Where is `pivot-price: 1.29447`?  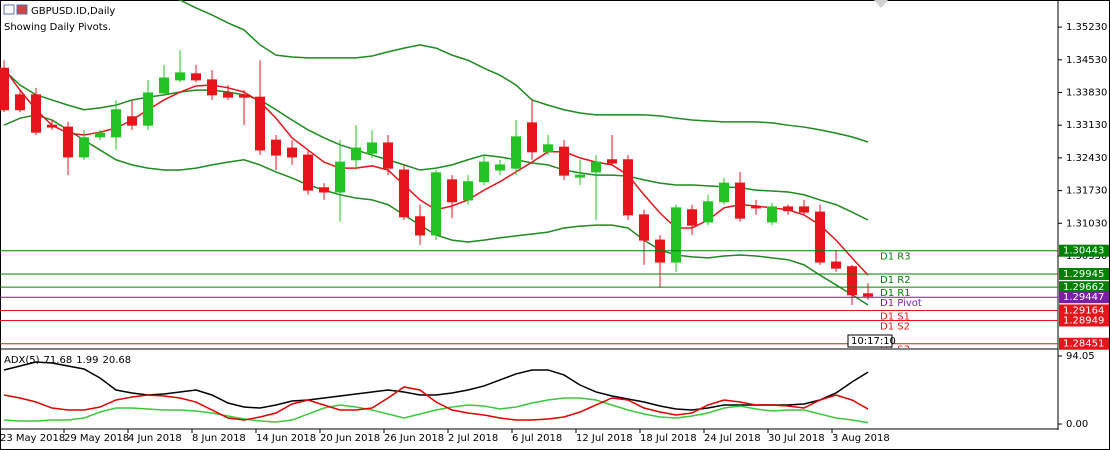
pivot-price: 1.29447 is located at coordinates (1083, 297).